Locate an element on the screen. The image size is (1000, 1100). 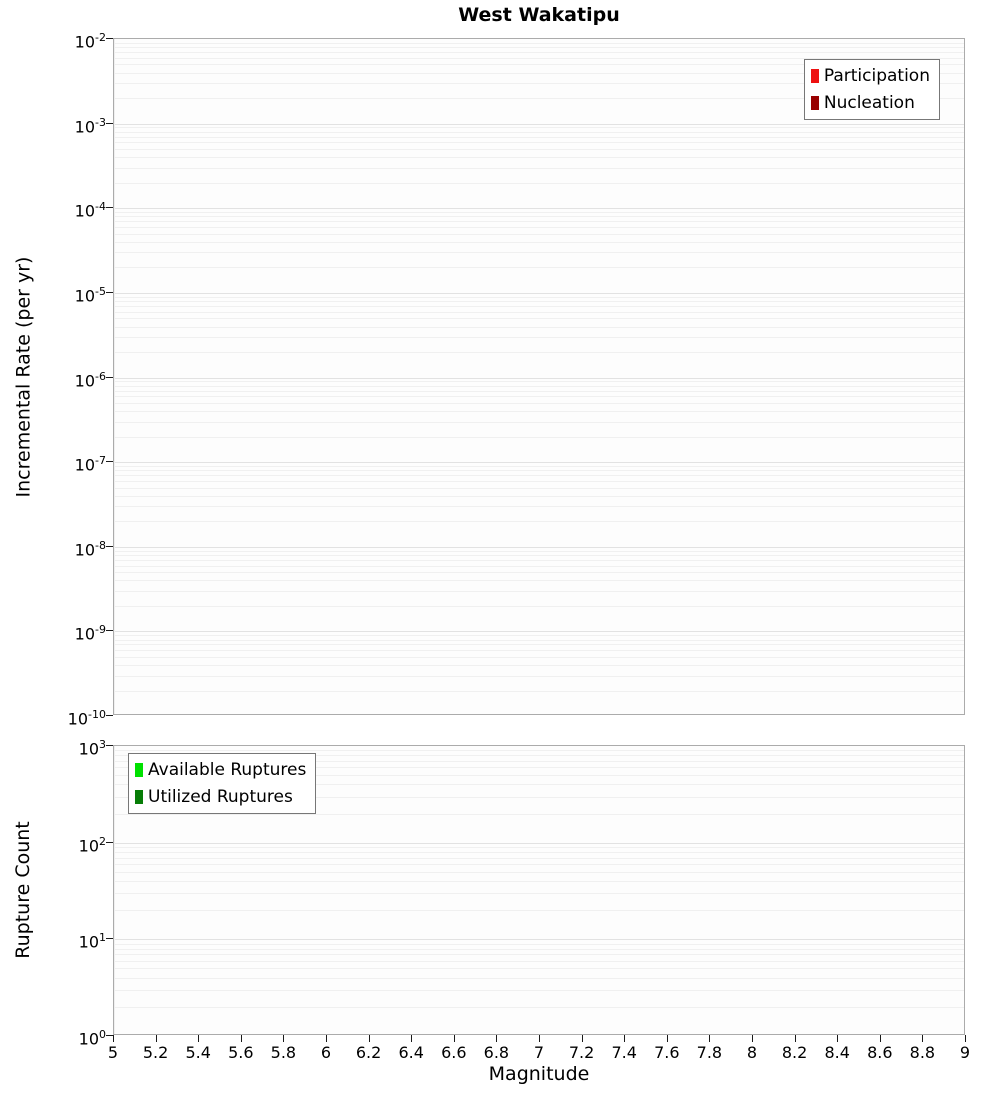
nucleation-legend-marker is located at coordinates (814, 102).